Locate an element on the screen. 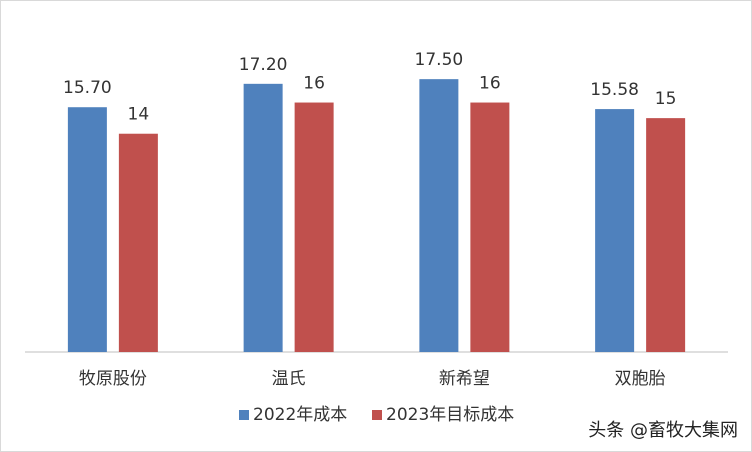 The width and height of the screenshot is (752, 452). data-label-target-2023-2: 16 is located at coordinates (490, 84).